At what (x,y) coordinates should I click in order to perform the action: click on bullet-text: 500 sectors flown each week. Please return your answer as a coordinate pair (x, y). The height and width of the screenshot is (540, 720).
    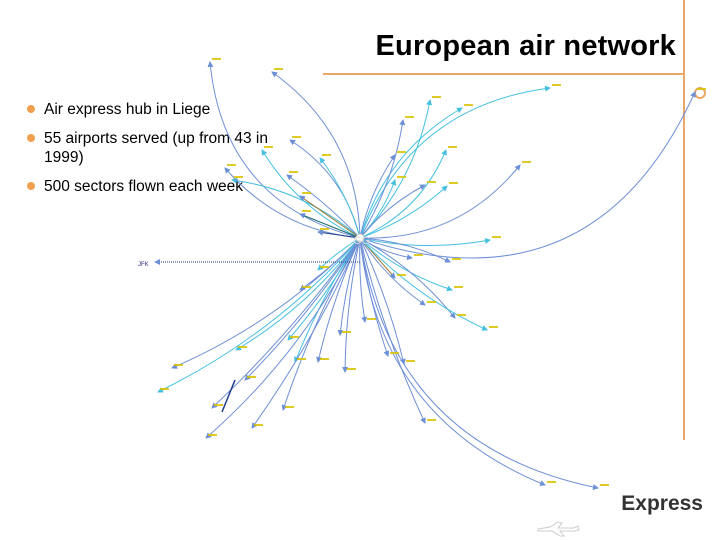
    Looking at the image, I should click on (144, 186).